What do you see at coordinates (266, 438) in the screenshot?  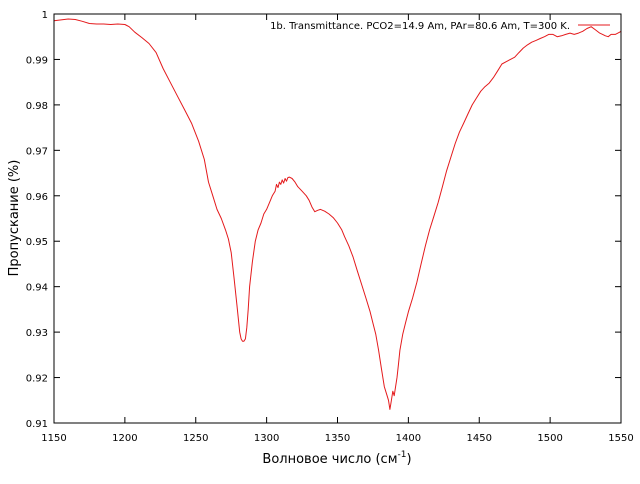 I see `x-tick-label: 1300` at bounding box center [266, 438].